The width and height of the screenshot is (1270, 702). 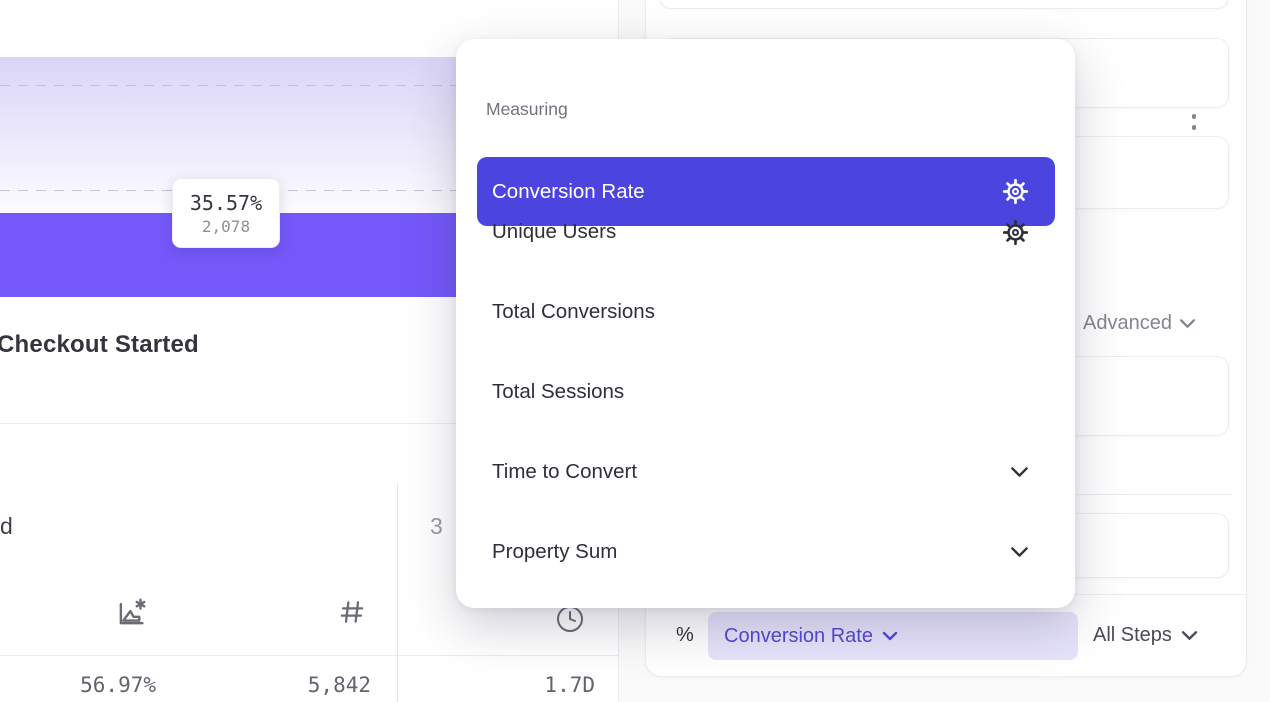 What do you see at coordinates (118, 685) in the screenshot?
I see `metric-conversion-rate: 56.97%` at bounding box center [118, 685].